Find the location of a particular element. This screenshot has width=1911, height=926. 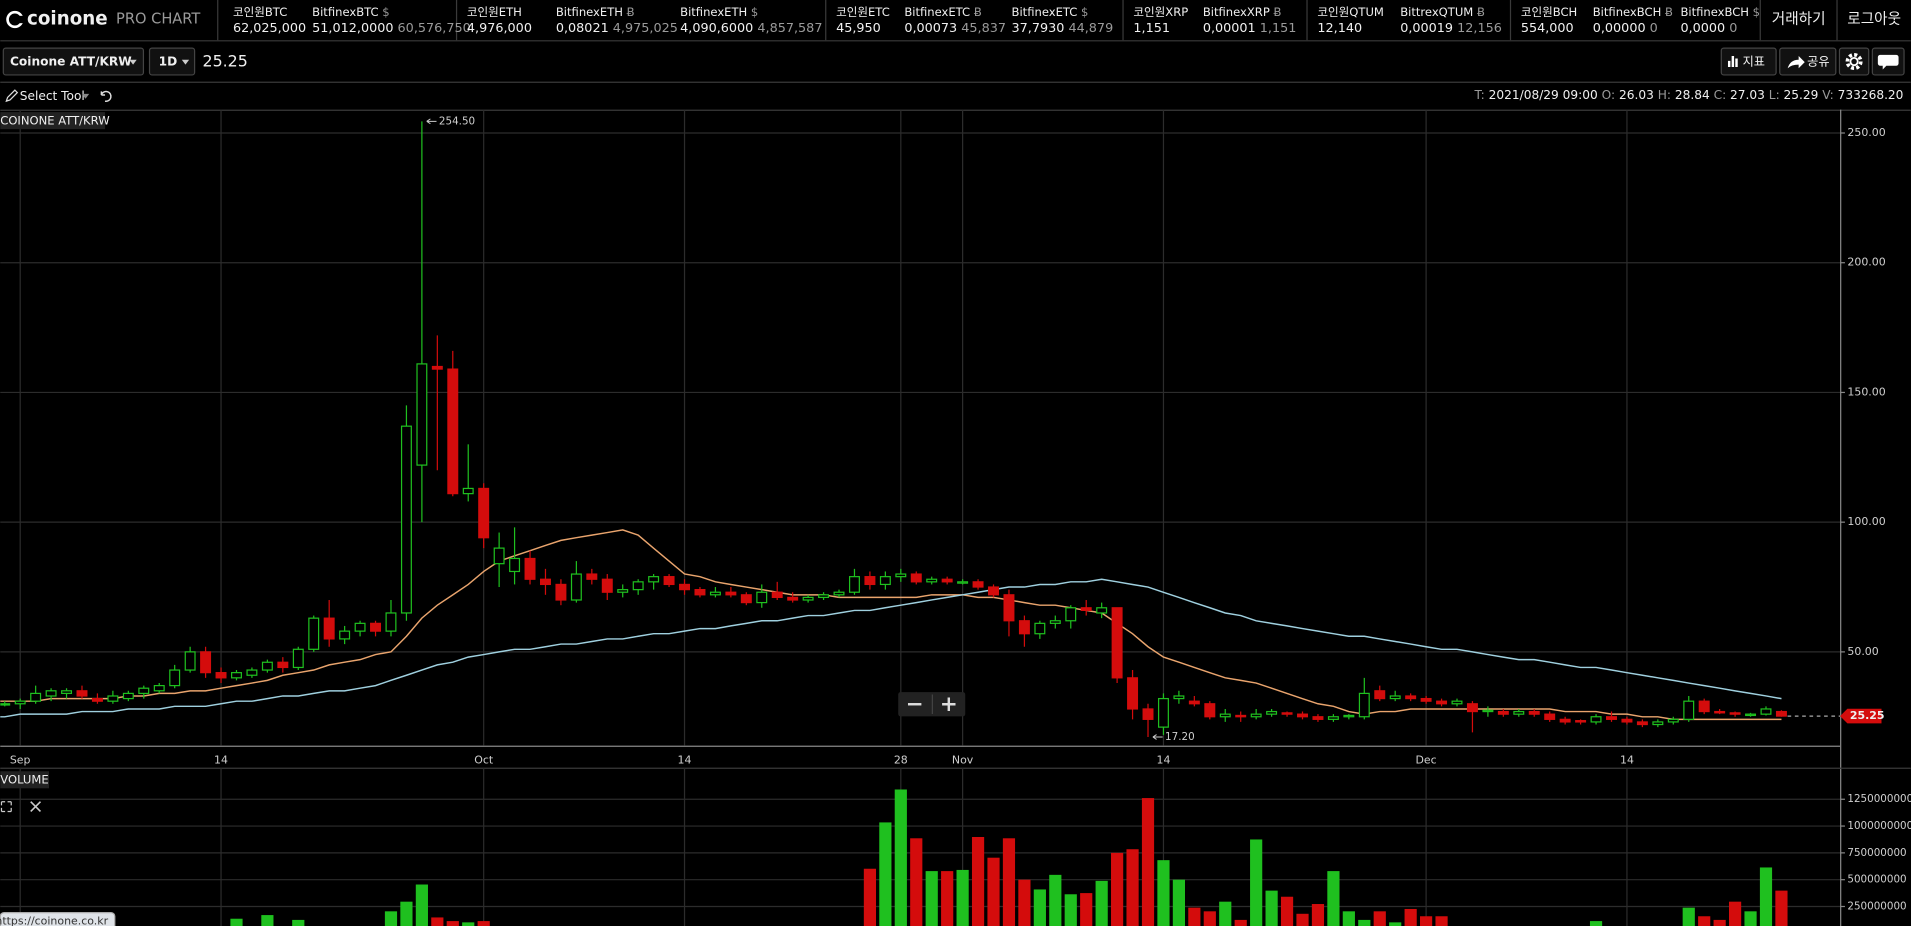

settings-button is located at coordinates (1854, 61).